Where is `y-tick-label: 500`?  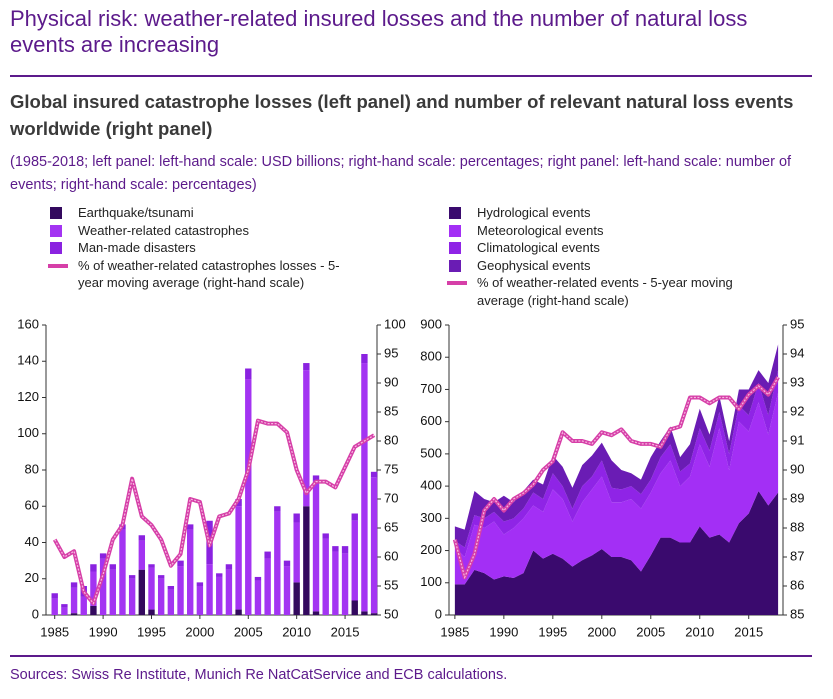 y-tick-label: 500 is located at coordinates (431, 452).